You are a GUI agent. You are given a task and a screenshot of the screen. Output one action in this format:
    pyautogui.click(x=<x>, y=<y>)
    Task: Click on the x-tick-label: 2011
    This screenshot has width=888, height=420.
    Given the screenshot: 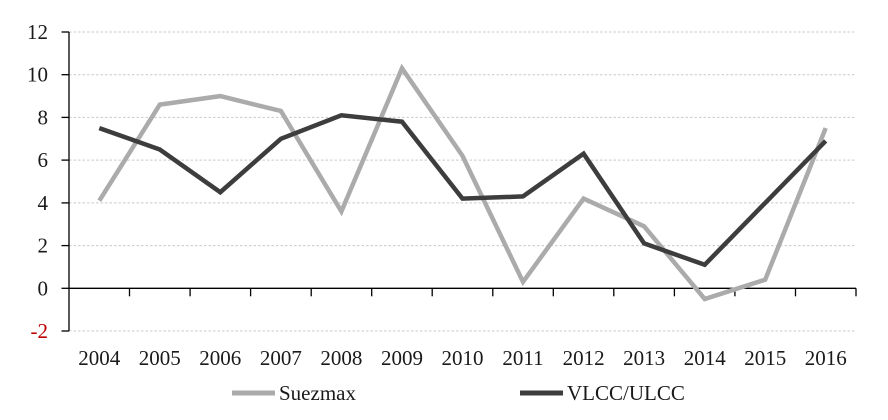 What is the action you would take?
    pyautogui.click(x=522, y=358)
    